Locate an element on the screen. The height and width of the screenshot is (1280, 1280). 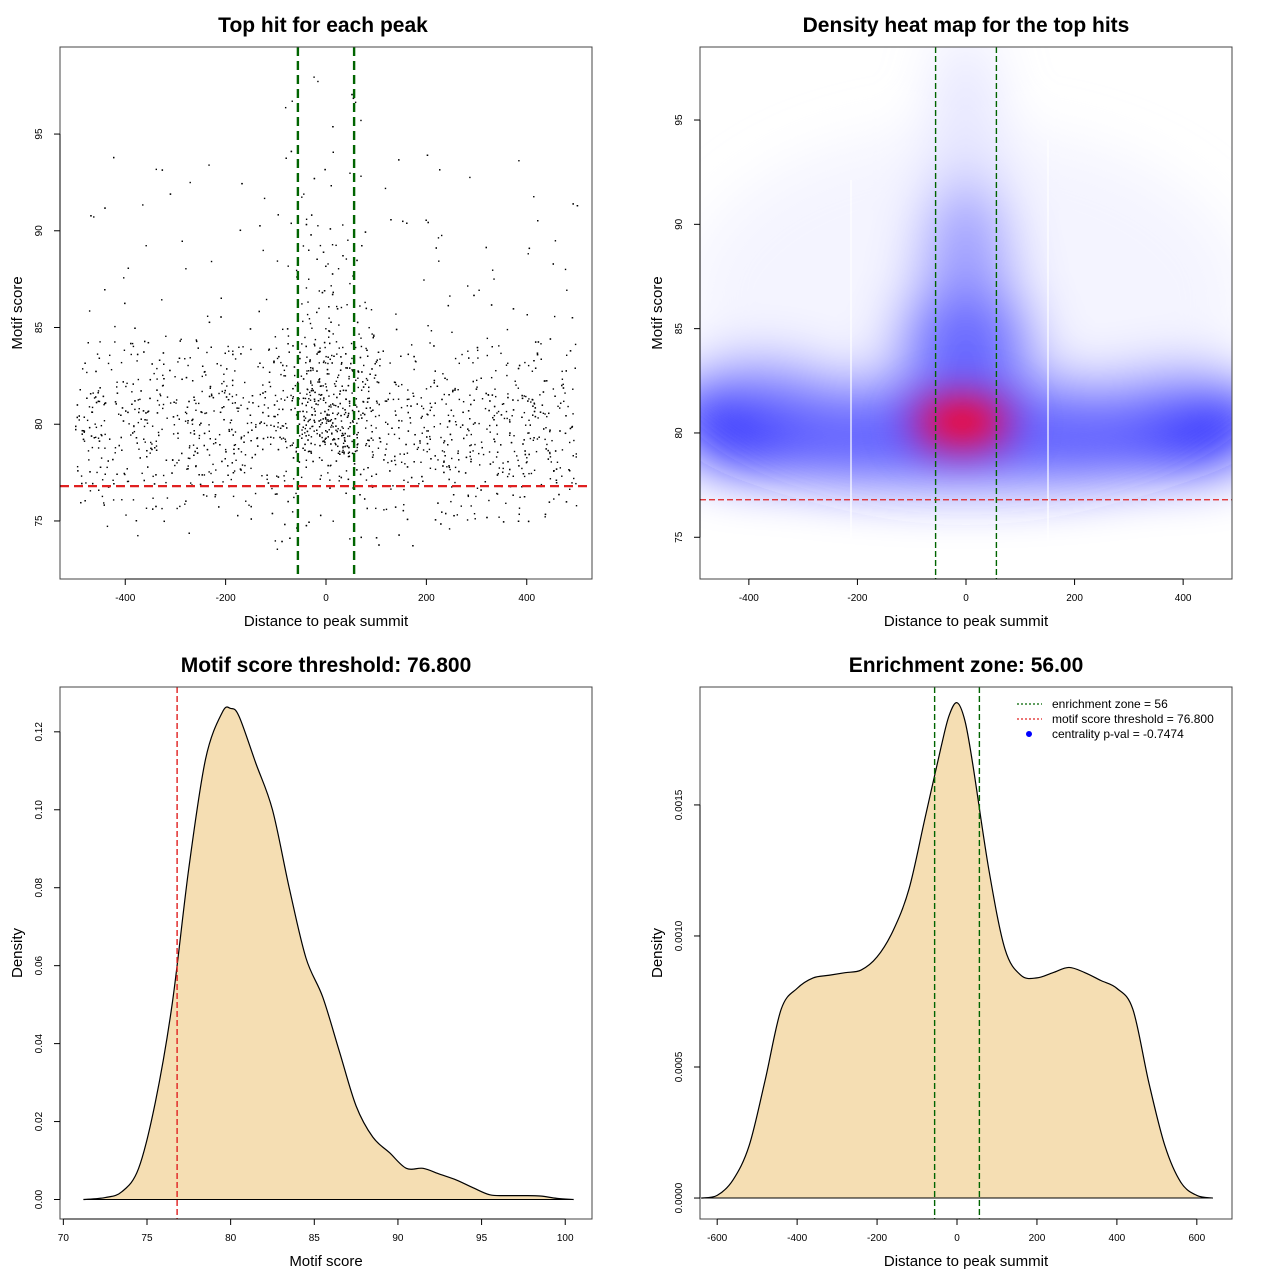
heatmap-x-label: Distance to peak summit is located at coordinates (966, 621).